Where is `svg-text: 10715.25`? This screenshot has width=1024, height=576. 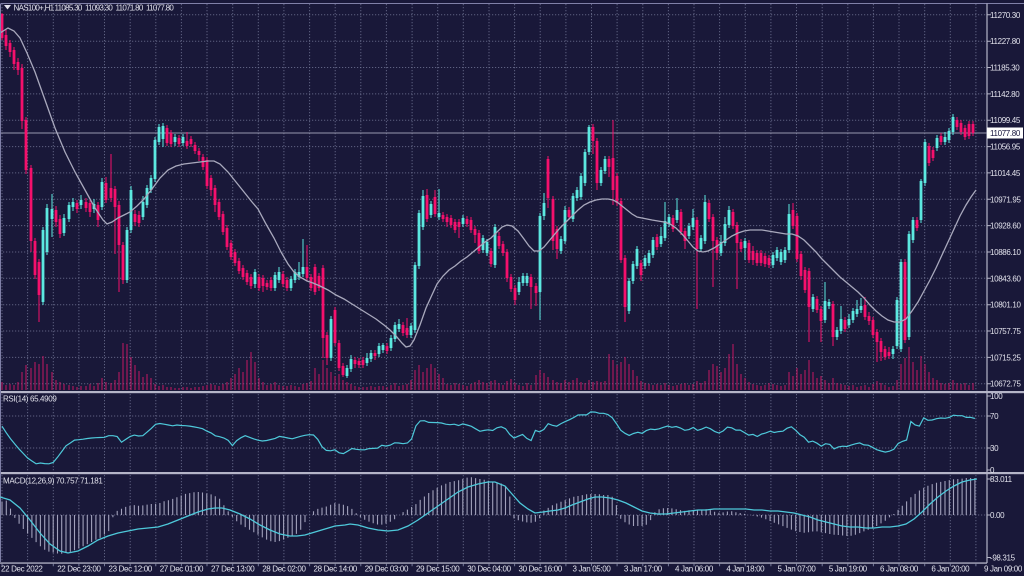
svg-text: 10715.25 is located at coordinates (1005, 357).